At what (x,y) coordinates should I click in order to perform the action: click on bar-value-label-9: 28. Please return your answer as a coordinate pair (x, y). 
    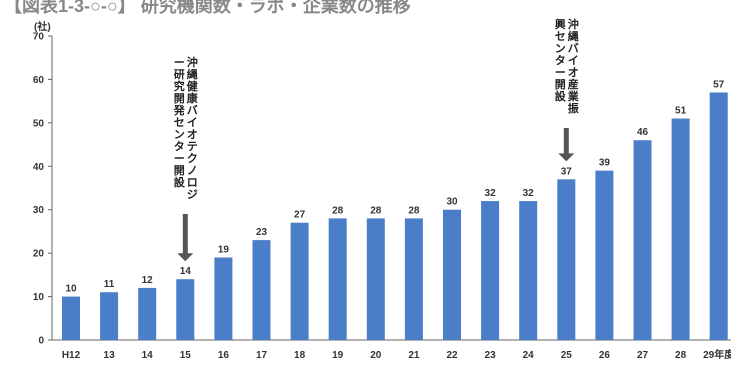
    Looking at the image, I should click on (414, 210).